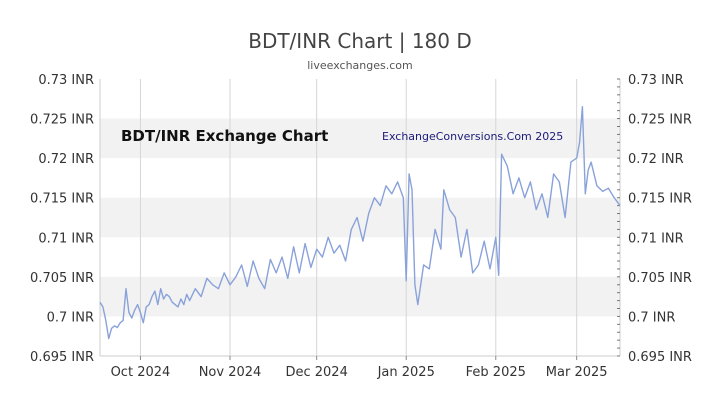  What do you see at coordinates (62, 120) in the screenshot?
I see `y-tick-label-left-6: 0.725 INR` at bounding box center [62, 120].